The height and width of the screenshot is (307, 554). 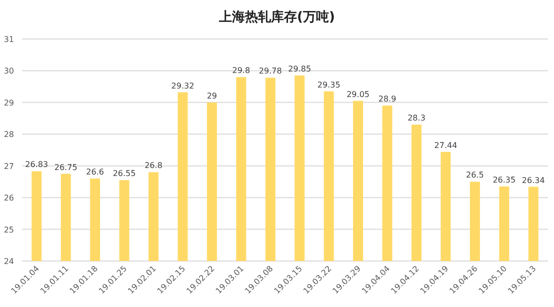 What do you see at coordinates (153, 165) in the screenshot?
I see `data-label: 26.8` at bounding box center [153, 165].